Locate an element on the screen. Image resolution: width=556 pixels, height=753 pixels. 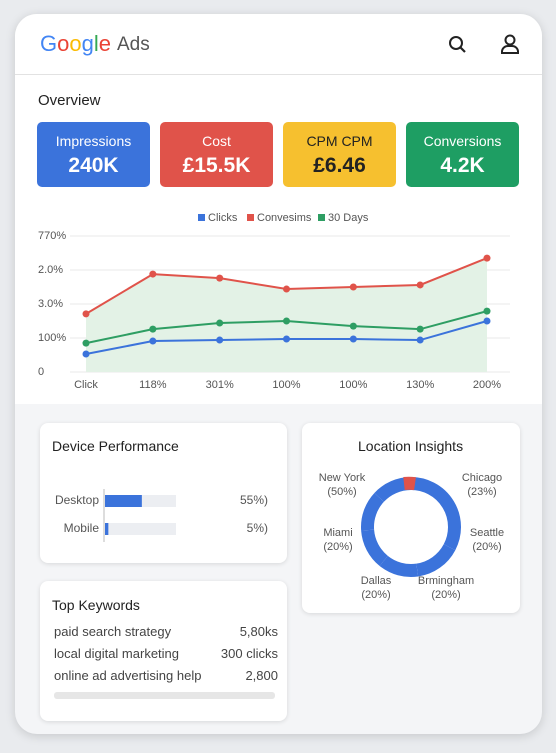
keyword-metric: 2,800 is located at coordinates (261, 675).